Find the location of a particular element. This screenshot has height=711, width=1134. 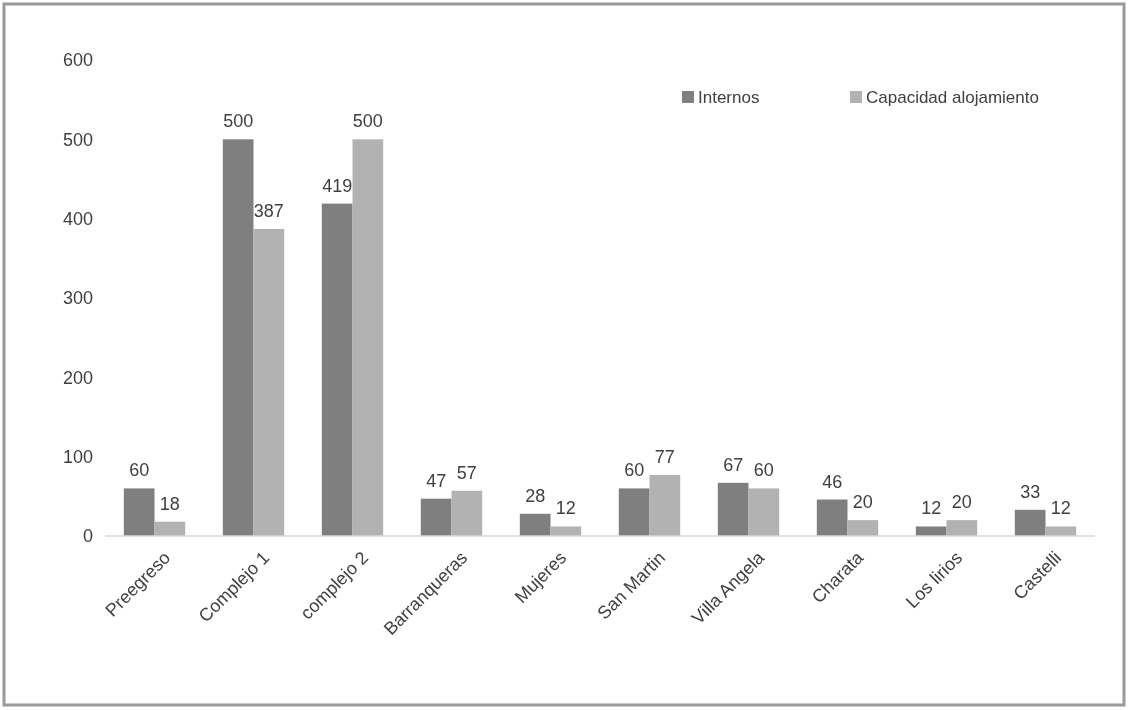

data-label: 47 is located at coordinates (436, 480).